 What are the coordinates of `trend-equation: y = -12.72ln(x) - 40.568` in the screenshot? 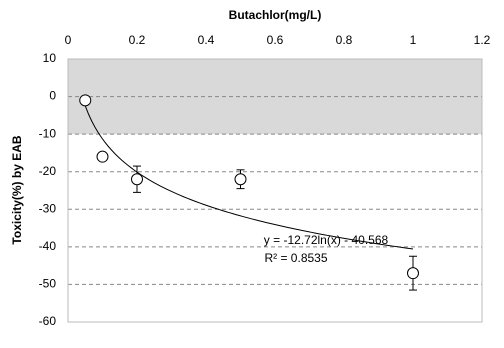 It's located at (326, 240).